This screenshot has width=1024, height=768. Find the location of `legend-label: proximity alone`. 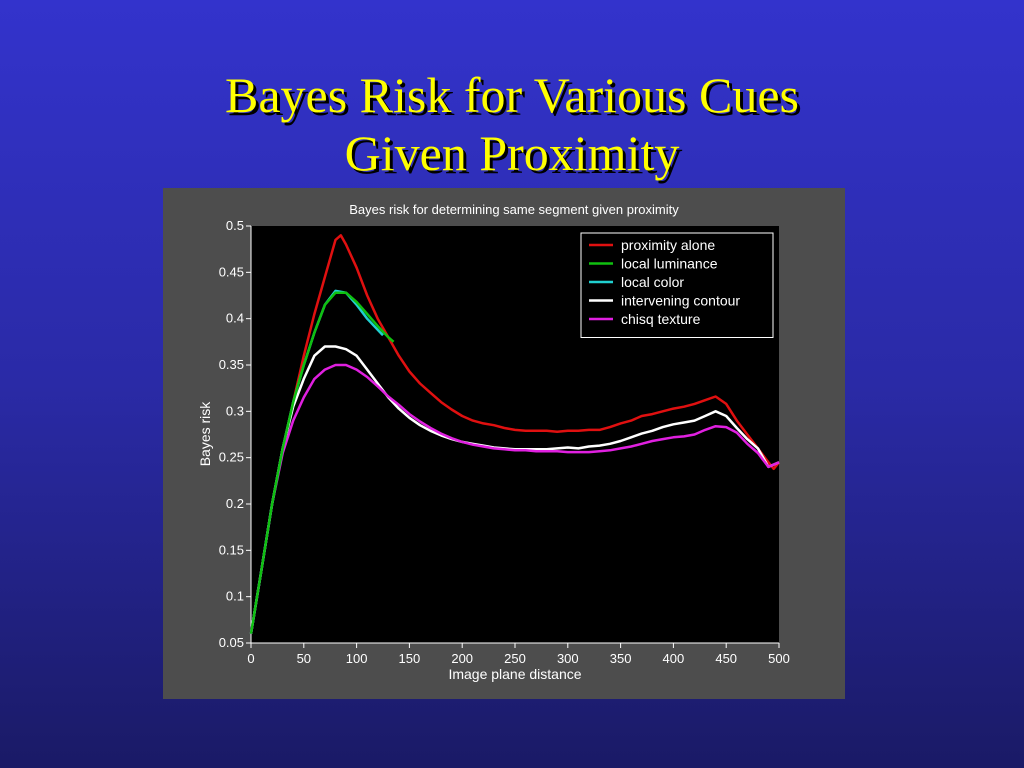

legend-label: proximity alone is located at coordinates (668, 245).